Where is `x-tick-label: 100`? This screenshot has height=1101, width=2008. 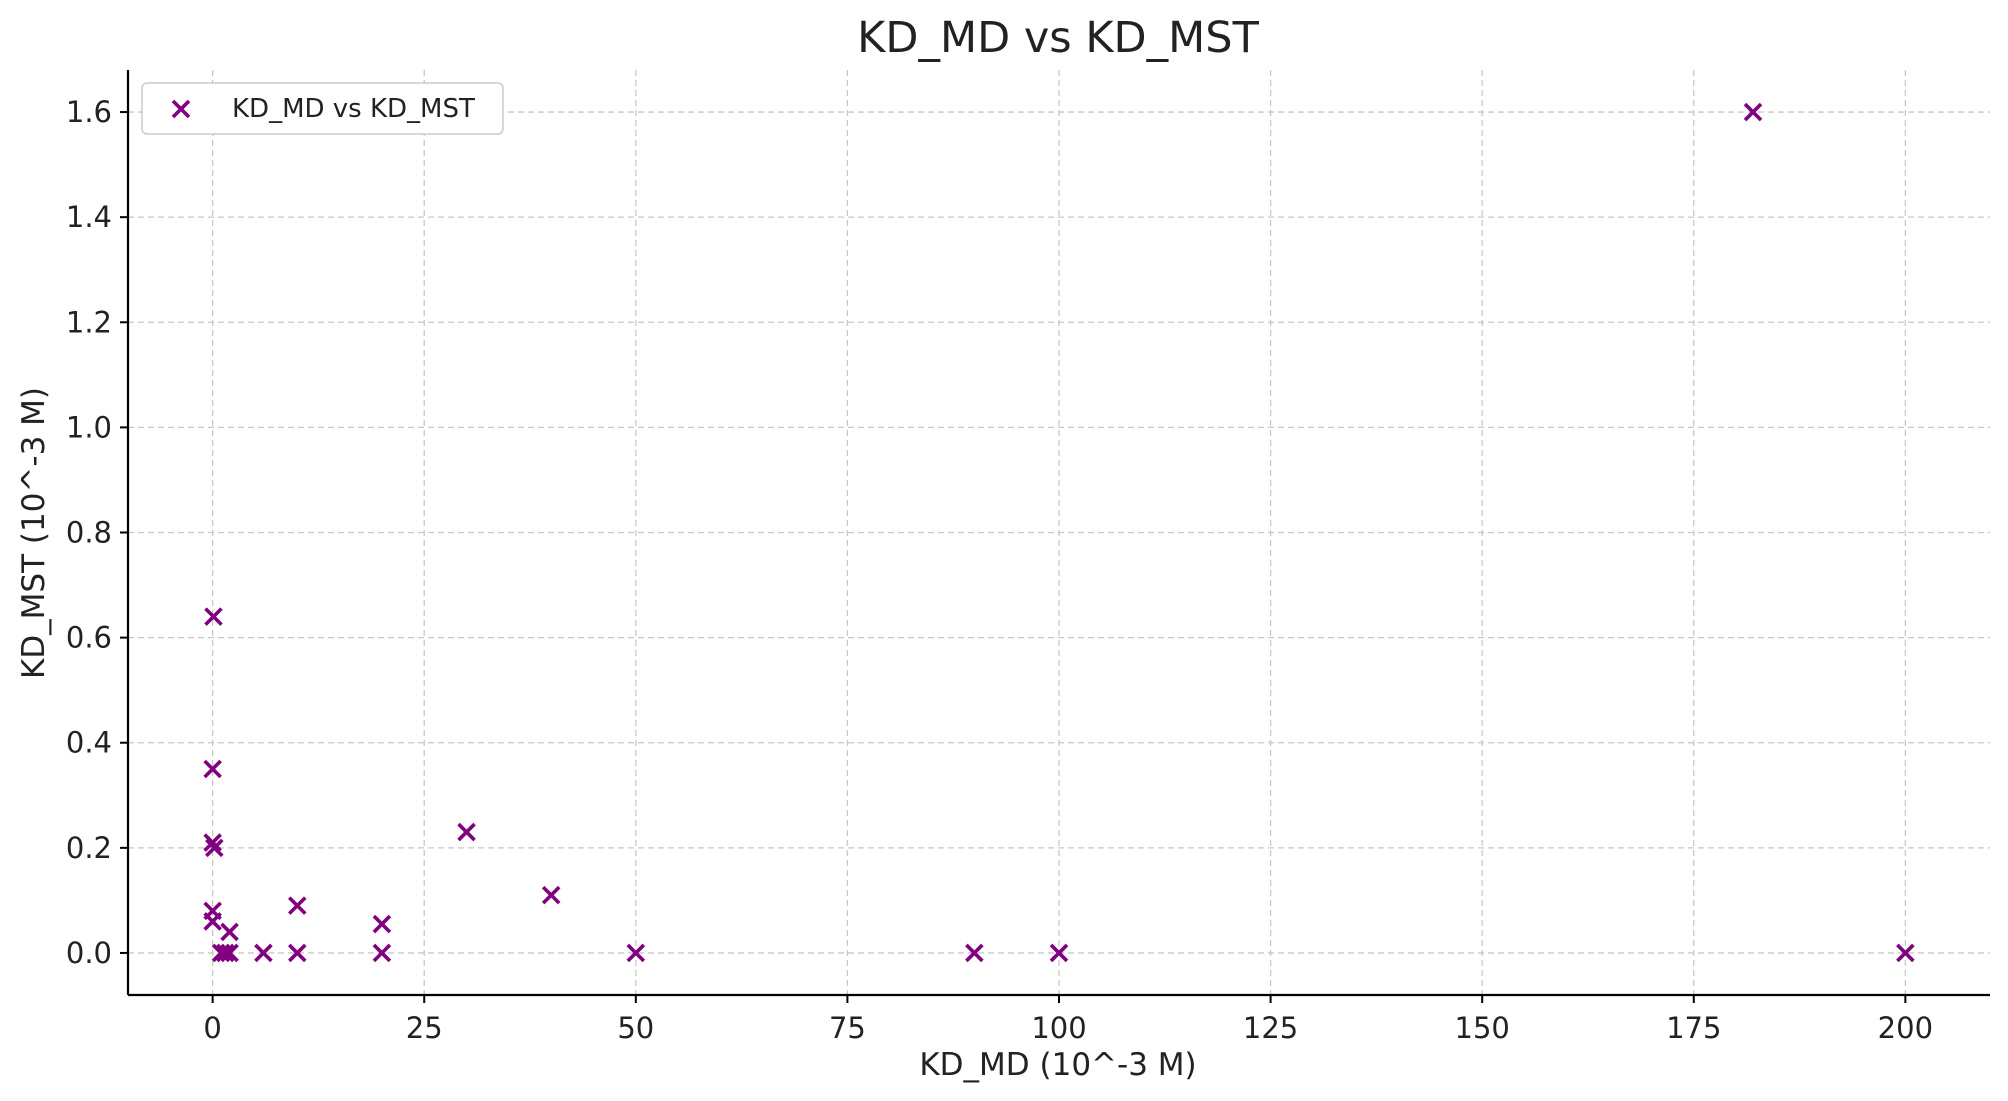 x-tick-label: 100 is located at coordinates (1058, 1028).